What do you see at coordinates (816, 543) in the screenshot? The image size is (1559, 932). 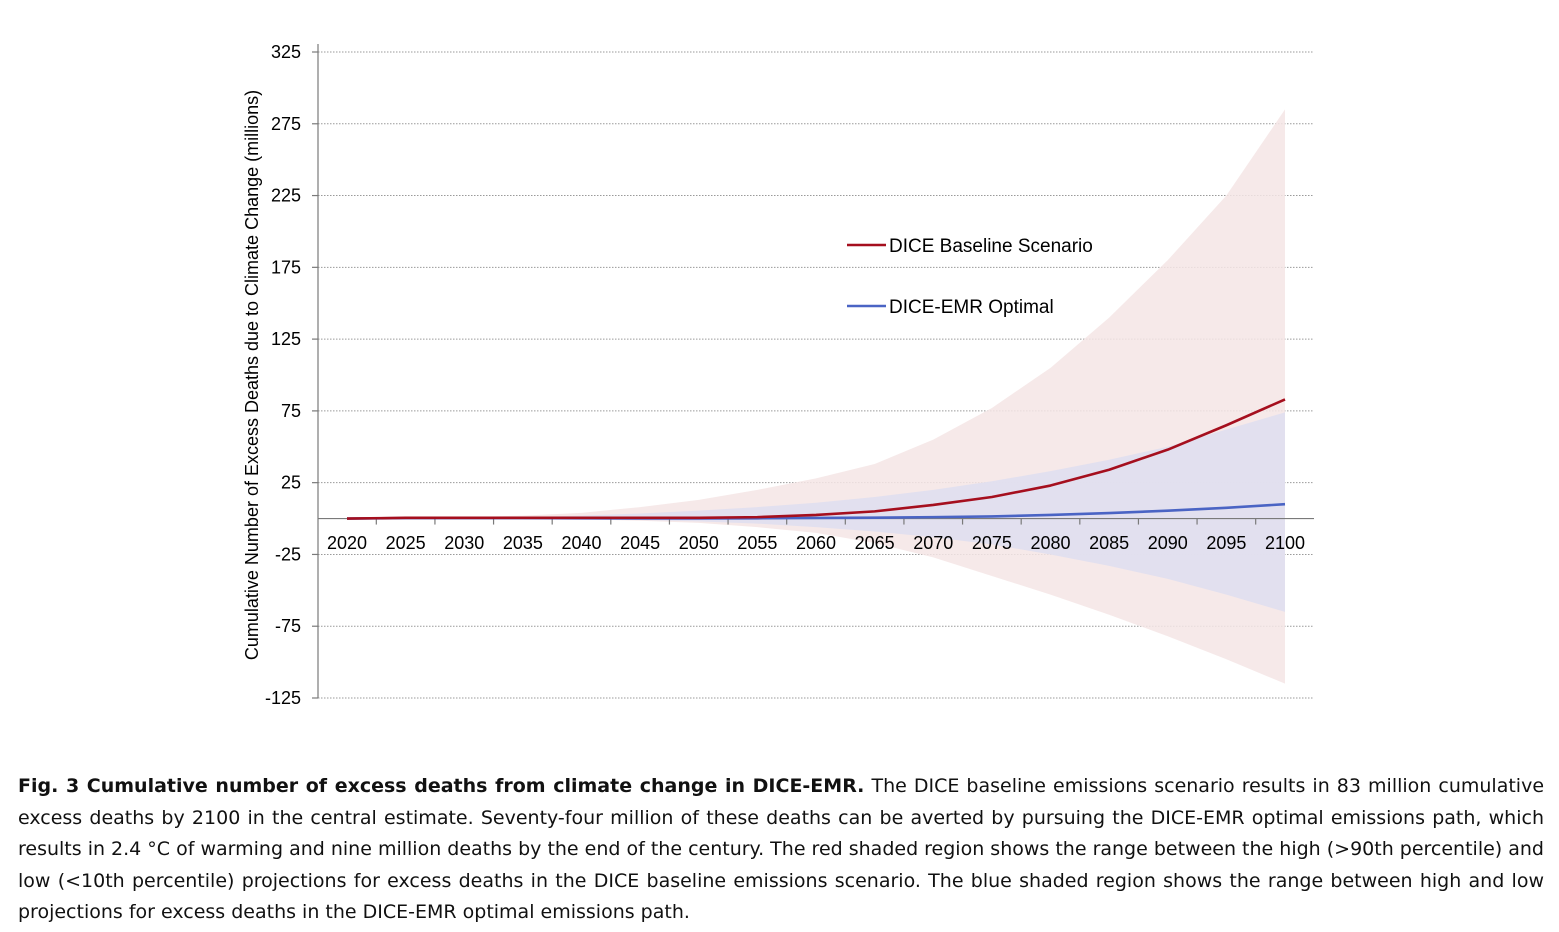 I see `x-tick-label-2060: 2060` at bounding box center [816, 543].